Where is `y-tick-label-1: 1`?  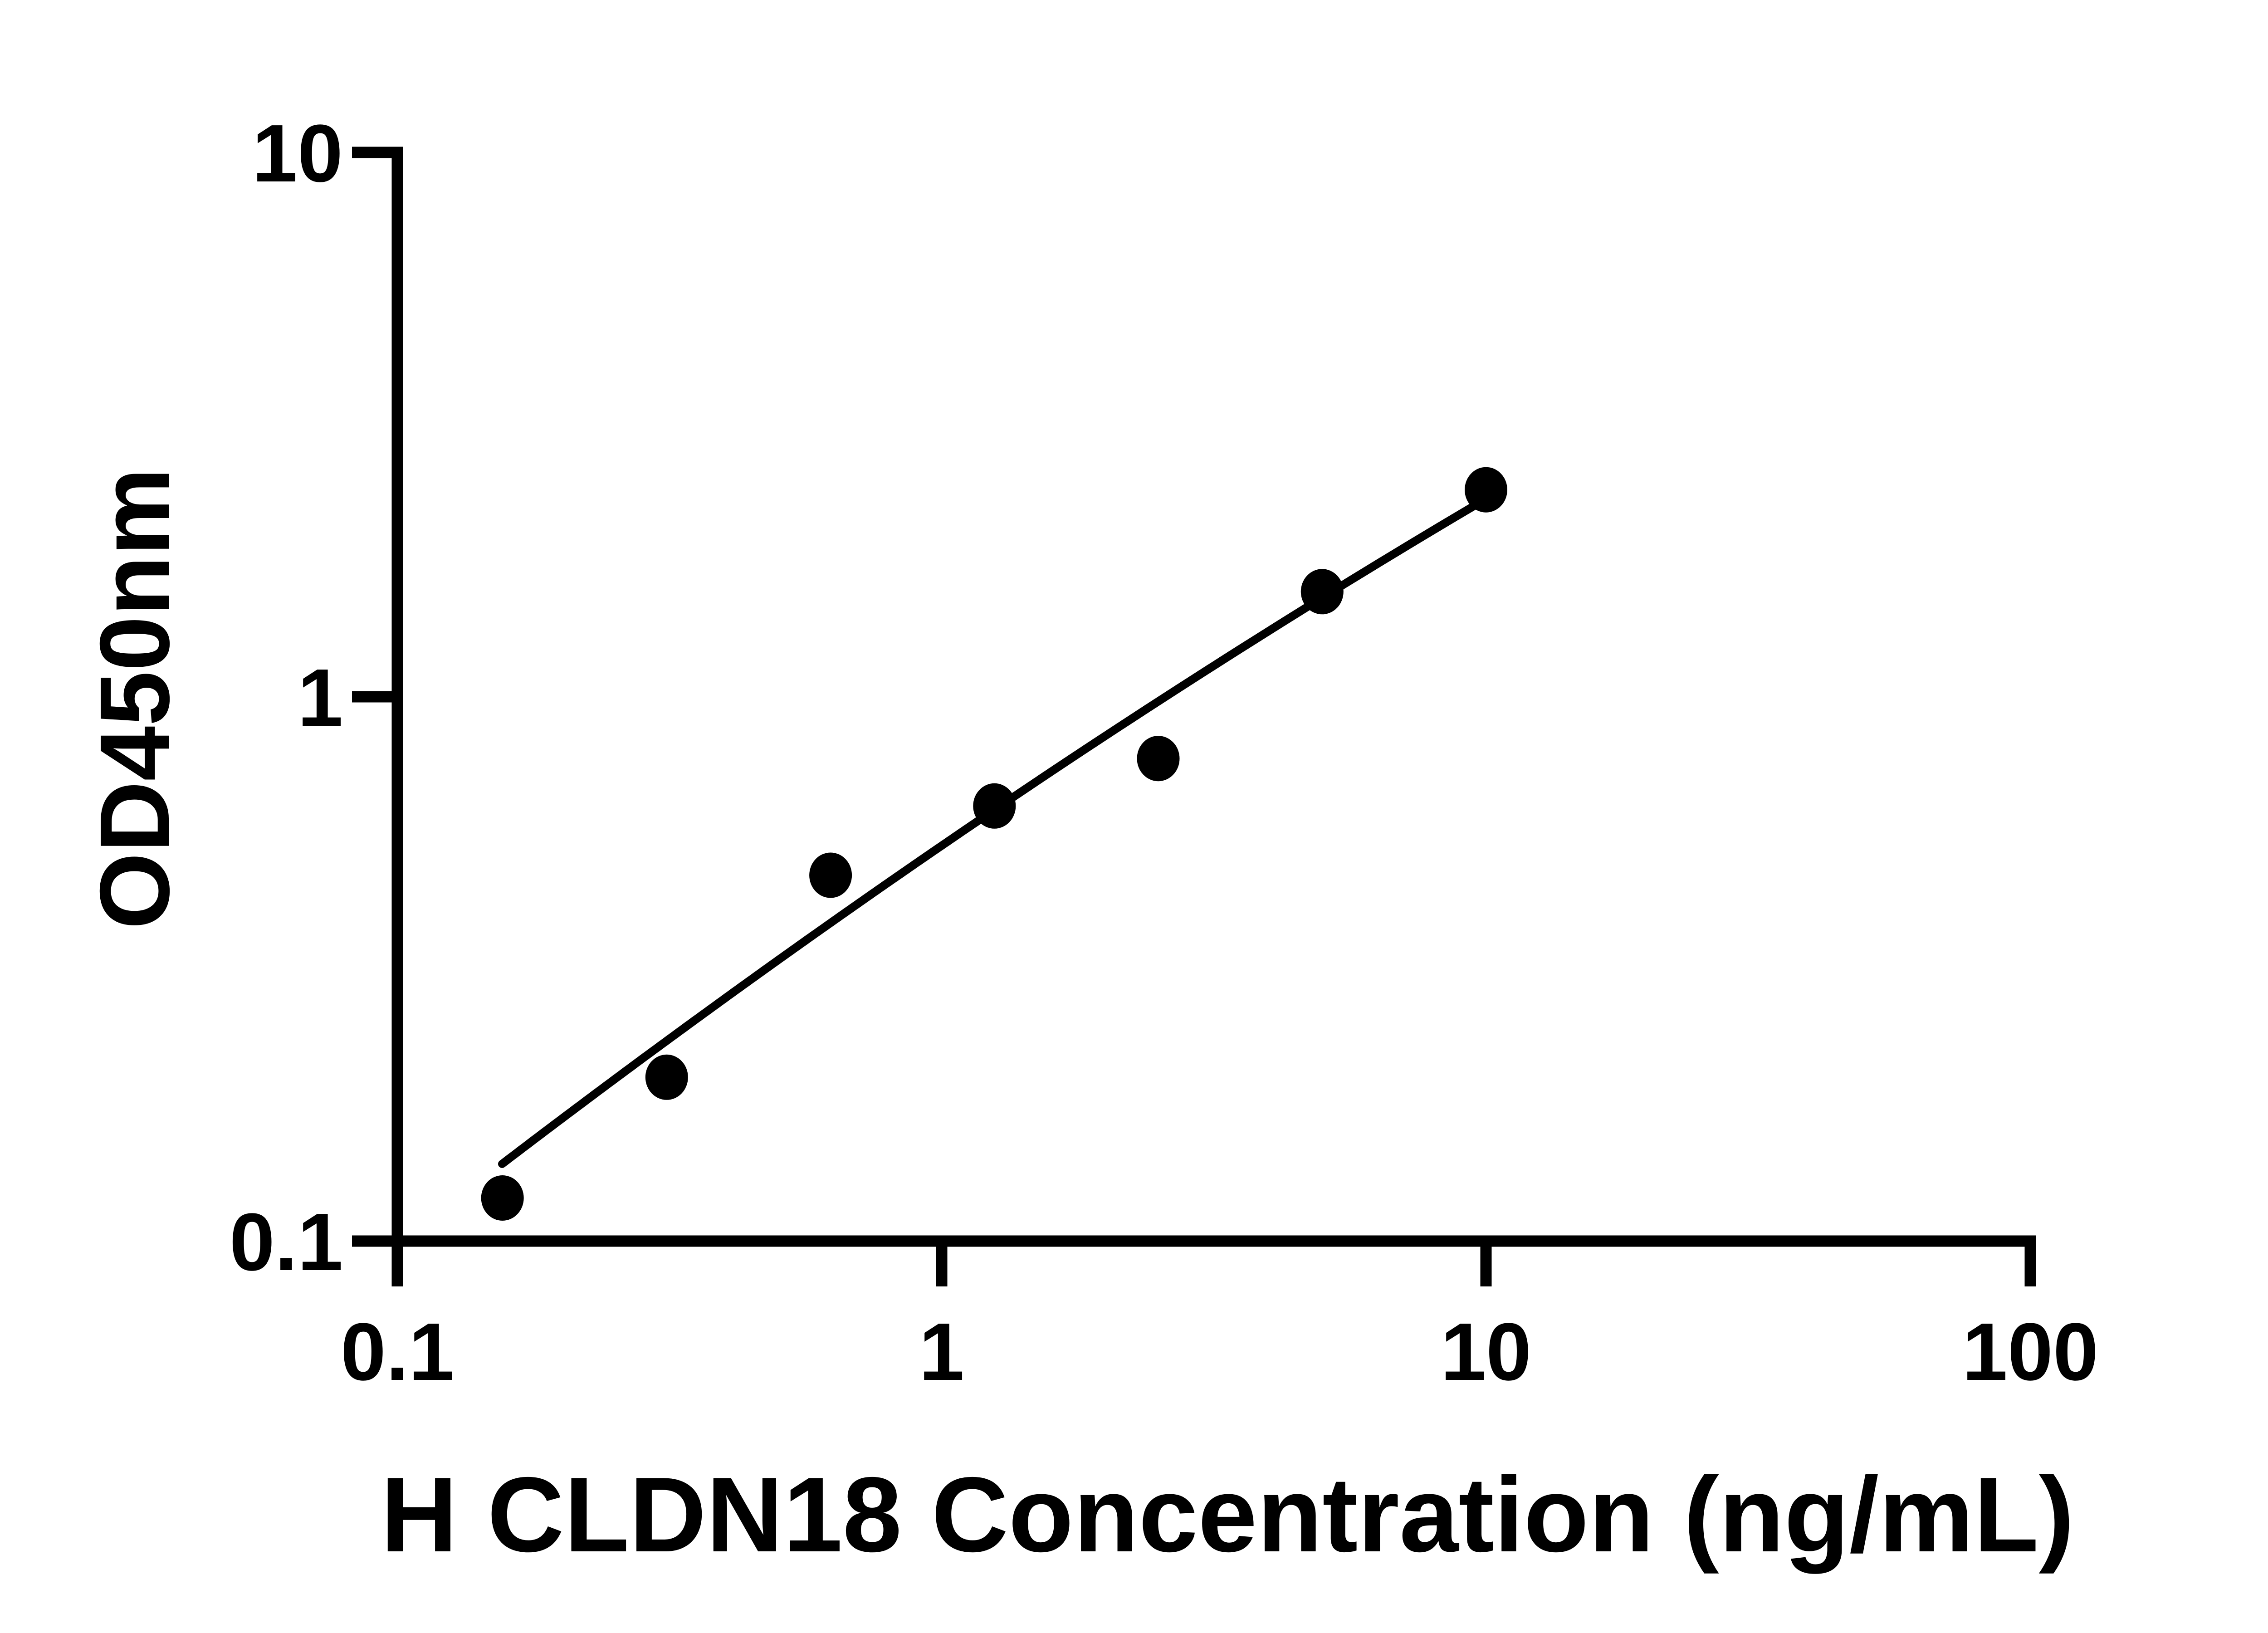
y-tick-label-1: 1 is located at coordinates (320, 697).